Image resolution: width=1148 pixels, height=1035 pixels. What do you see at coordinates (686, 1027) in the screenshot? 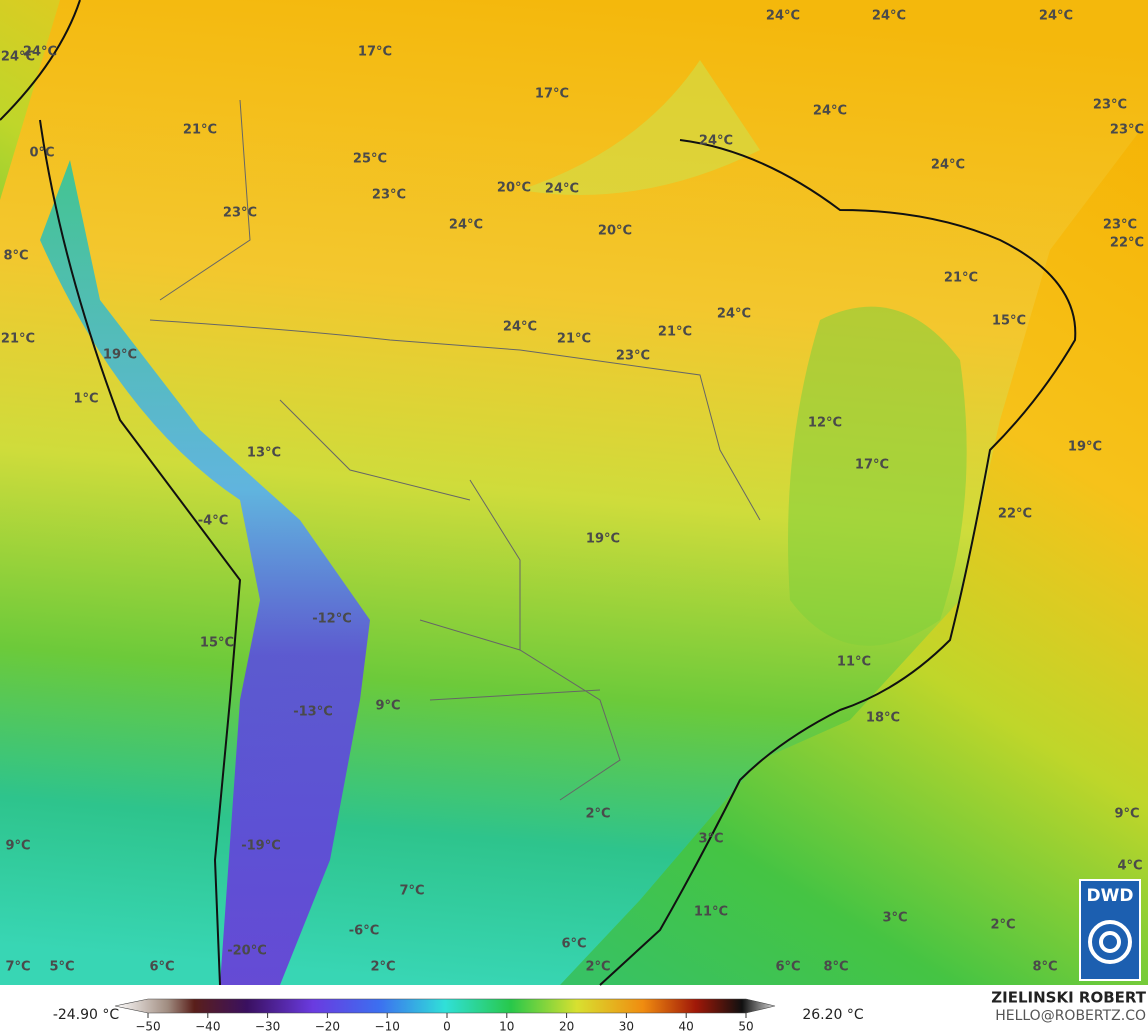
I see `colorbar-tick-label: 40` at bounding box center [686, 1027].